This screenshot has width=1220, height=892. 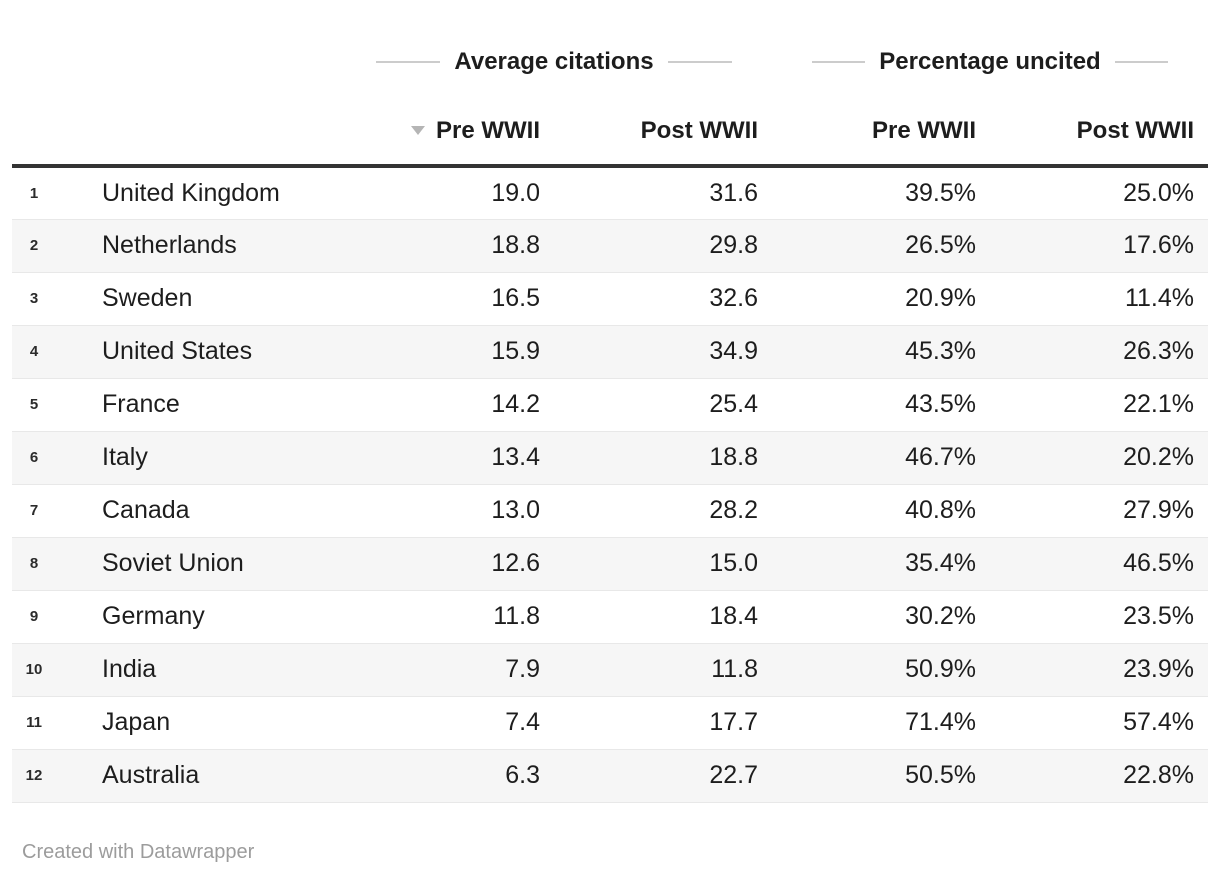 I want to click on cell-pct-post-wwii: 11.4%, so click(x=1099, y=299).